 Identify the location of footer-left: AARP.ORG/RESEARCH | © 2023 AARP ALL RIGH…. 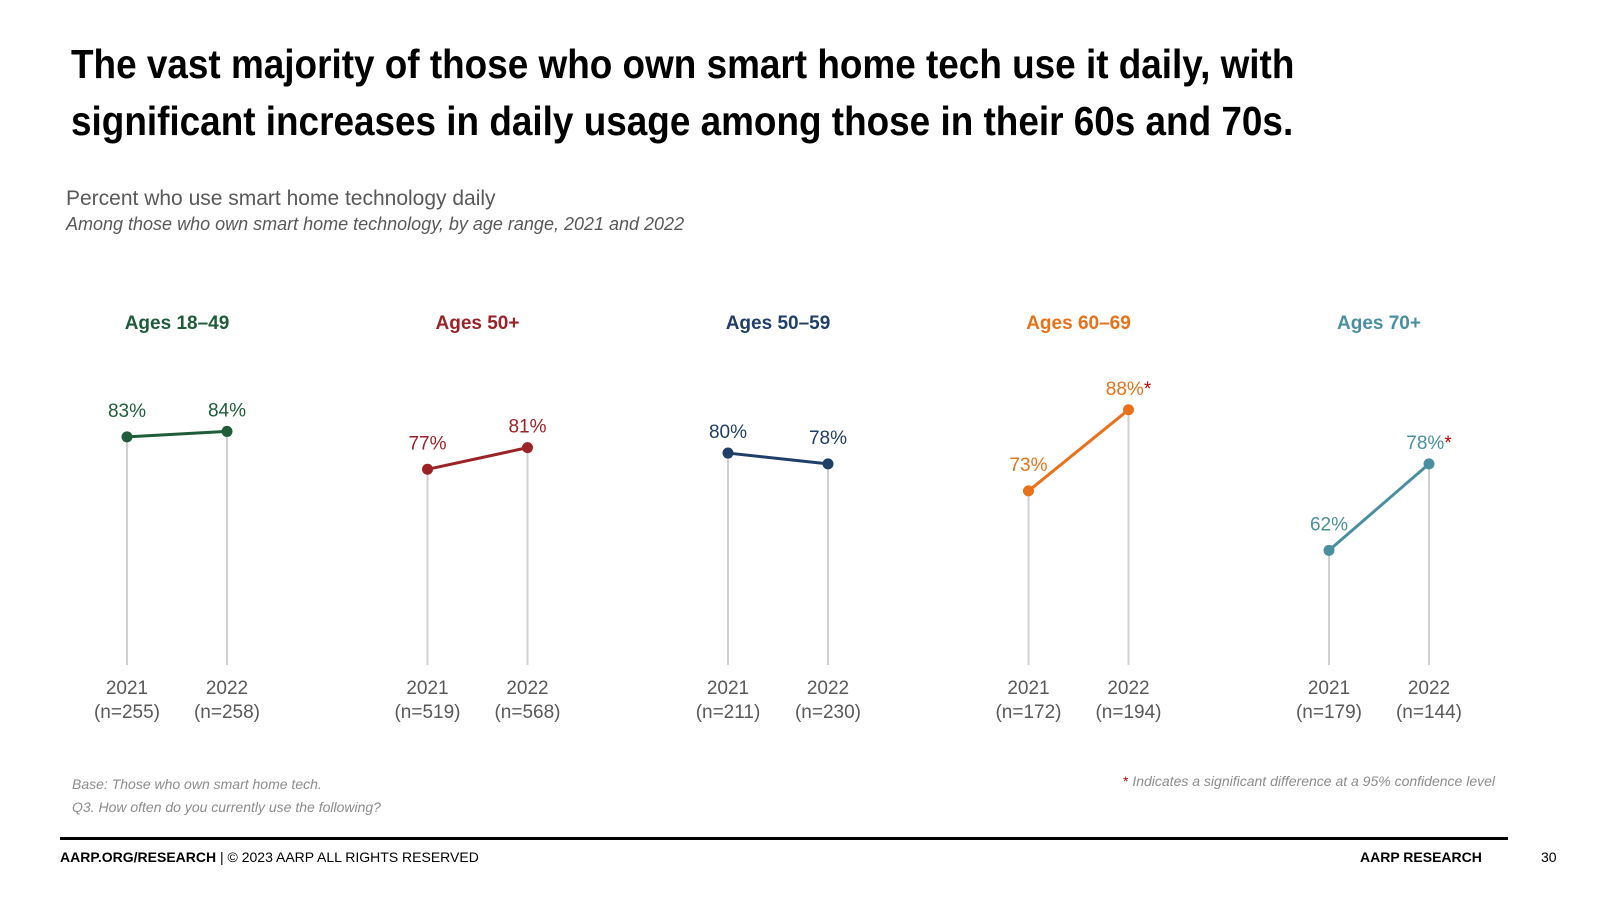
(269, 857).